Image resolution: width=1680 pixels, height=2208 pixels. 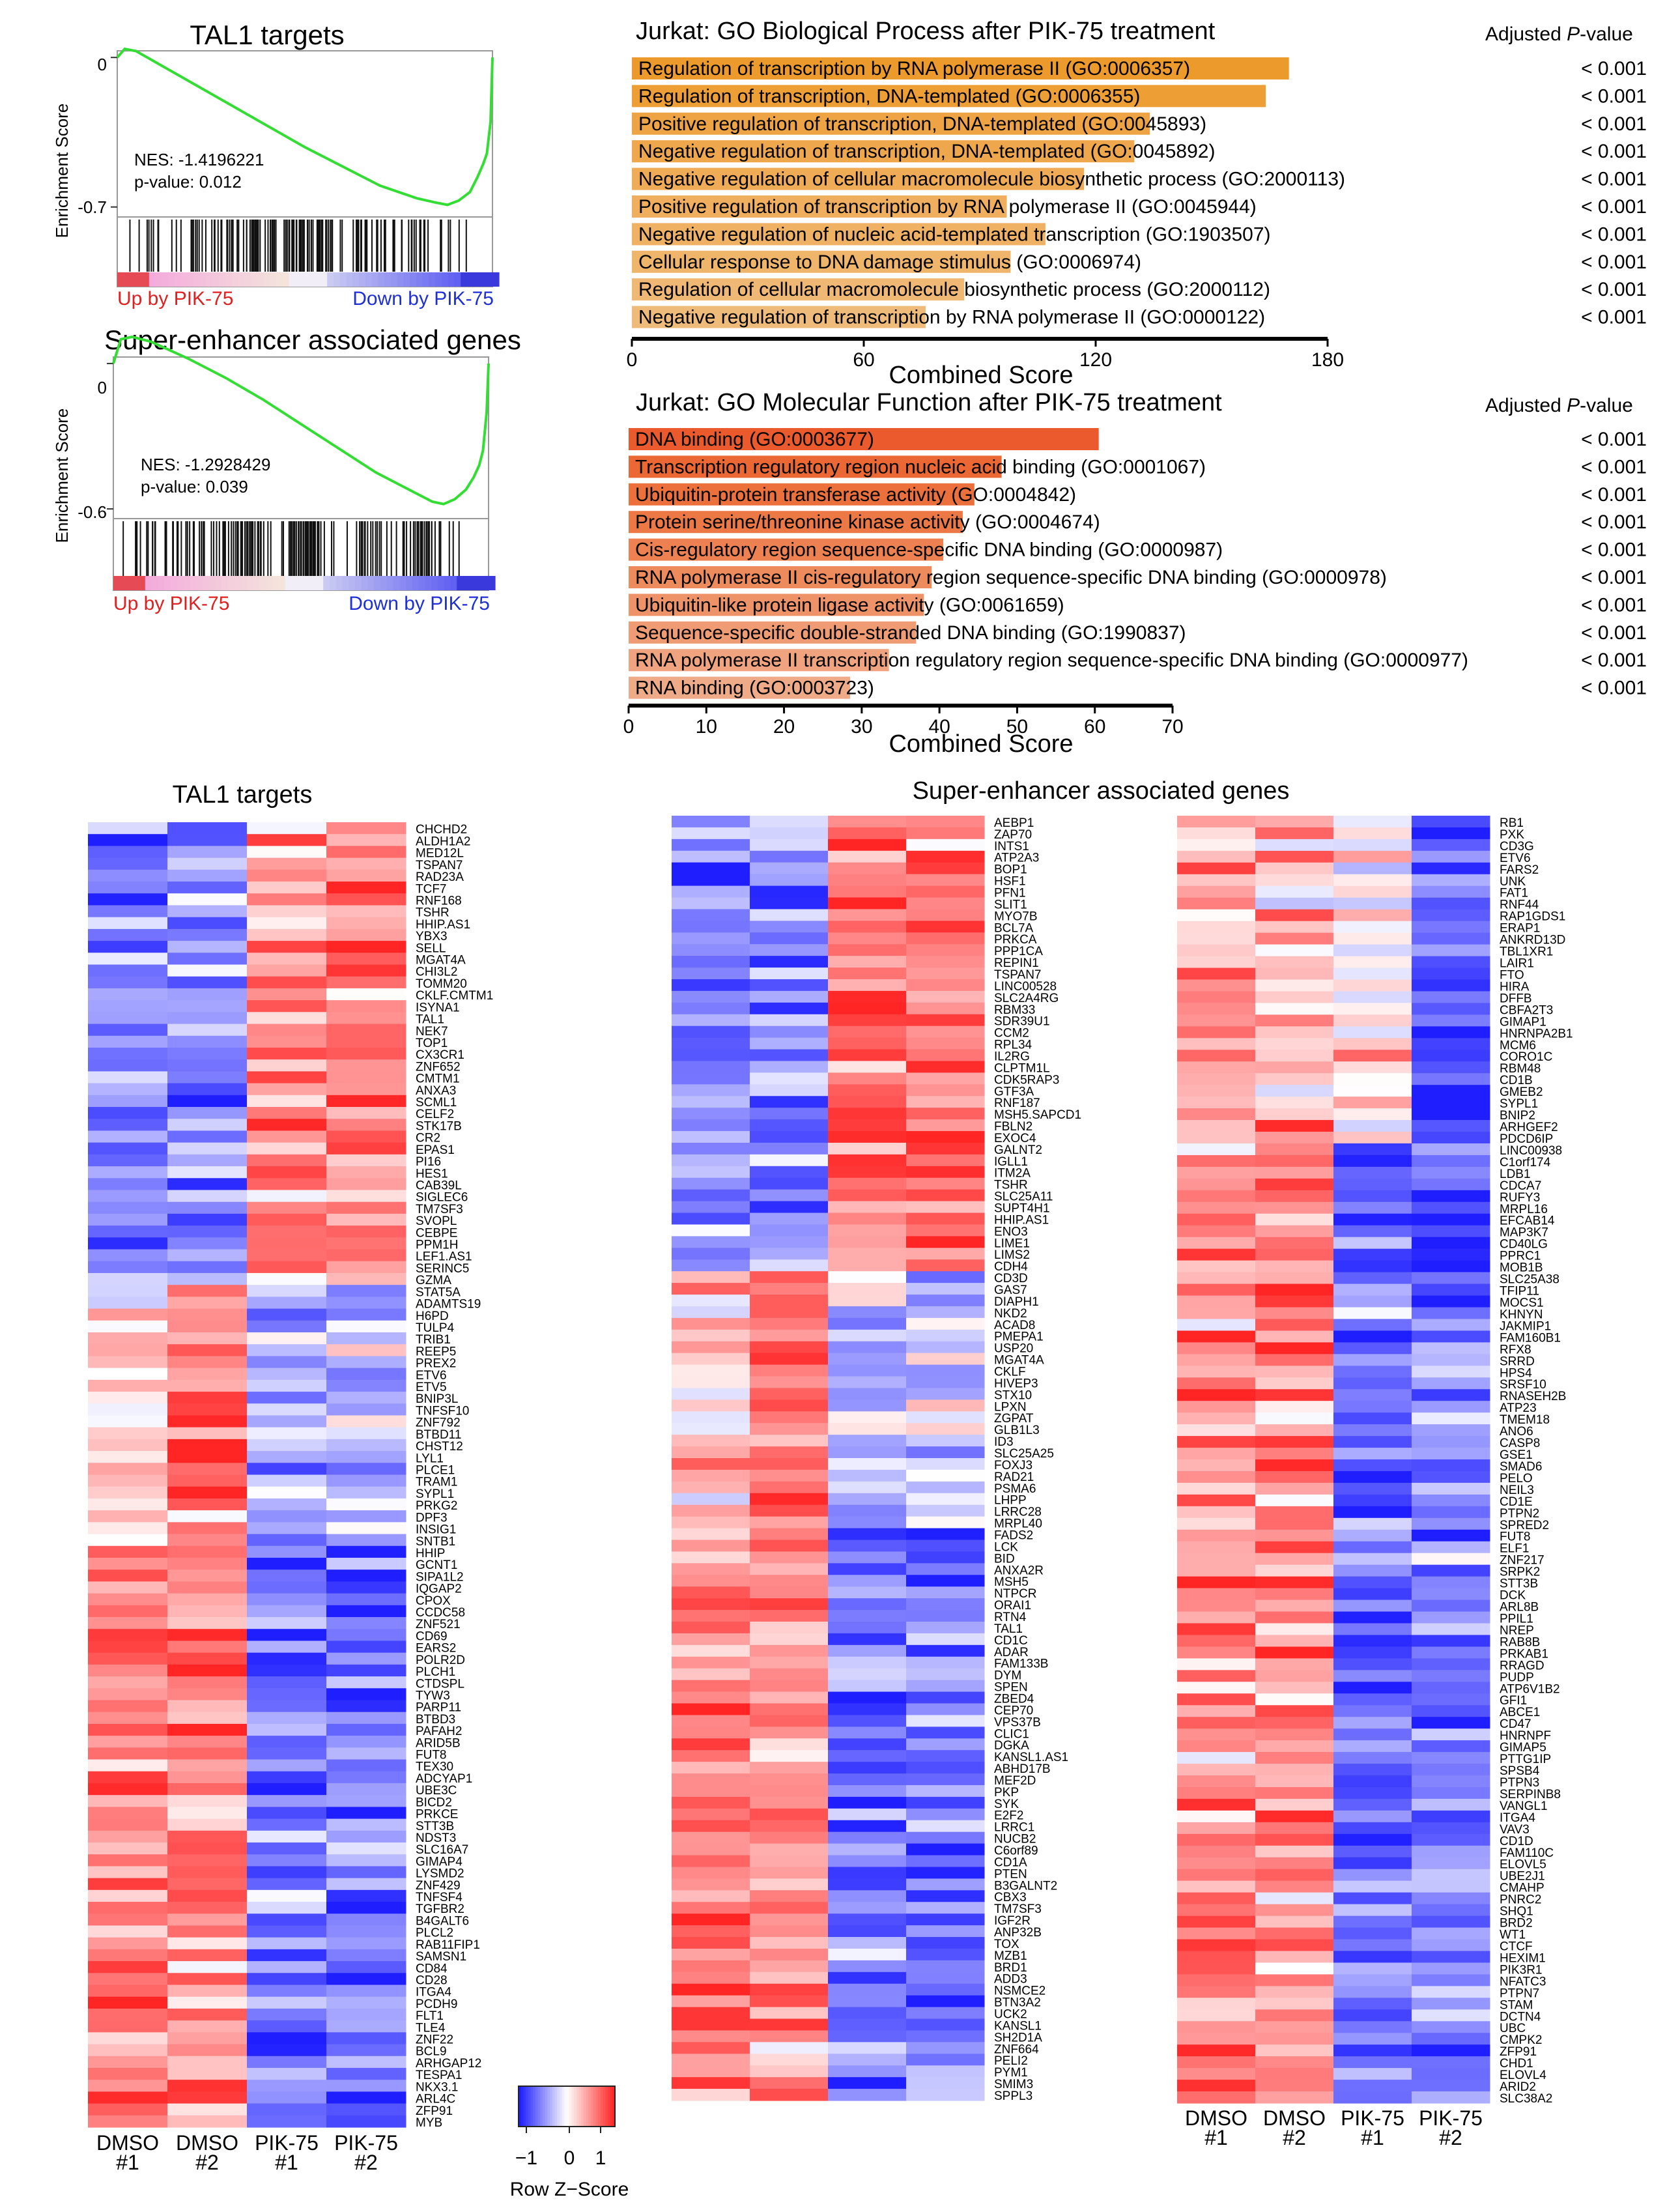 I want to click on heatmap-row-label: GZMA, so click(x=433, y=1280).